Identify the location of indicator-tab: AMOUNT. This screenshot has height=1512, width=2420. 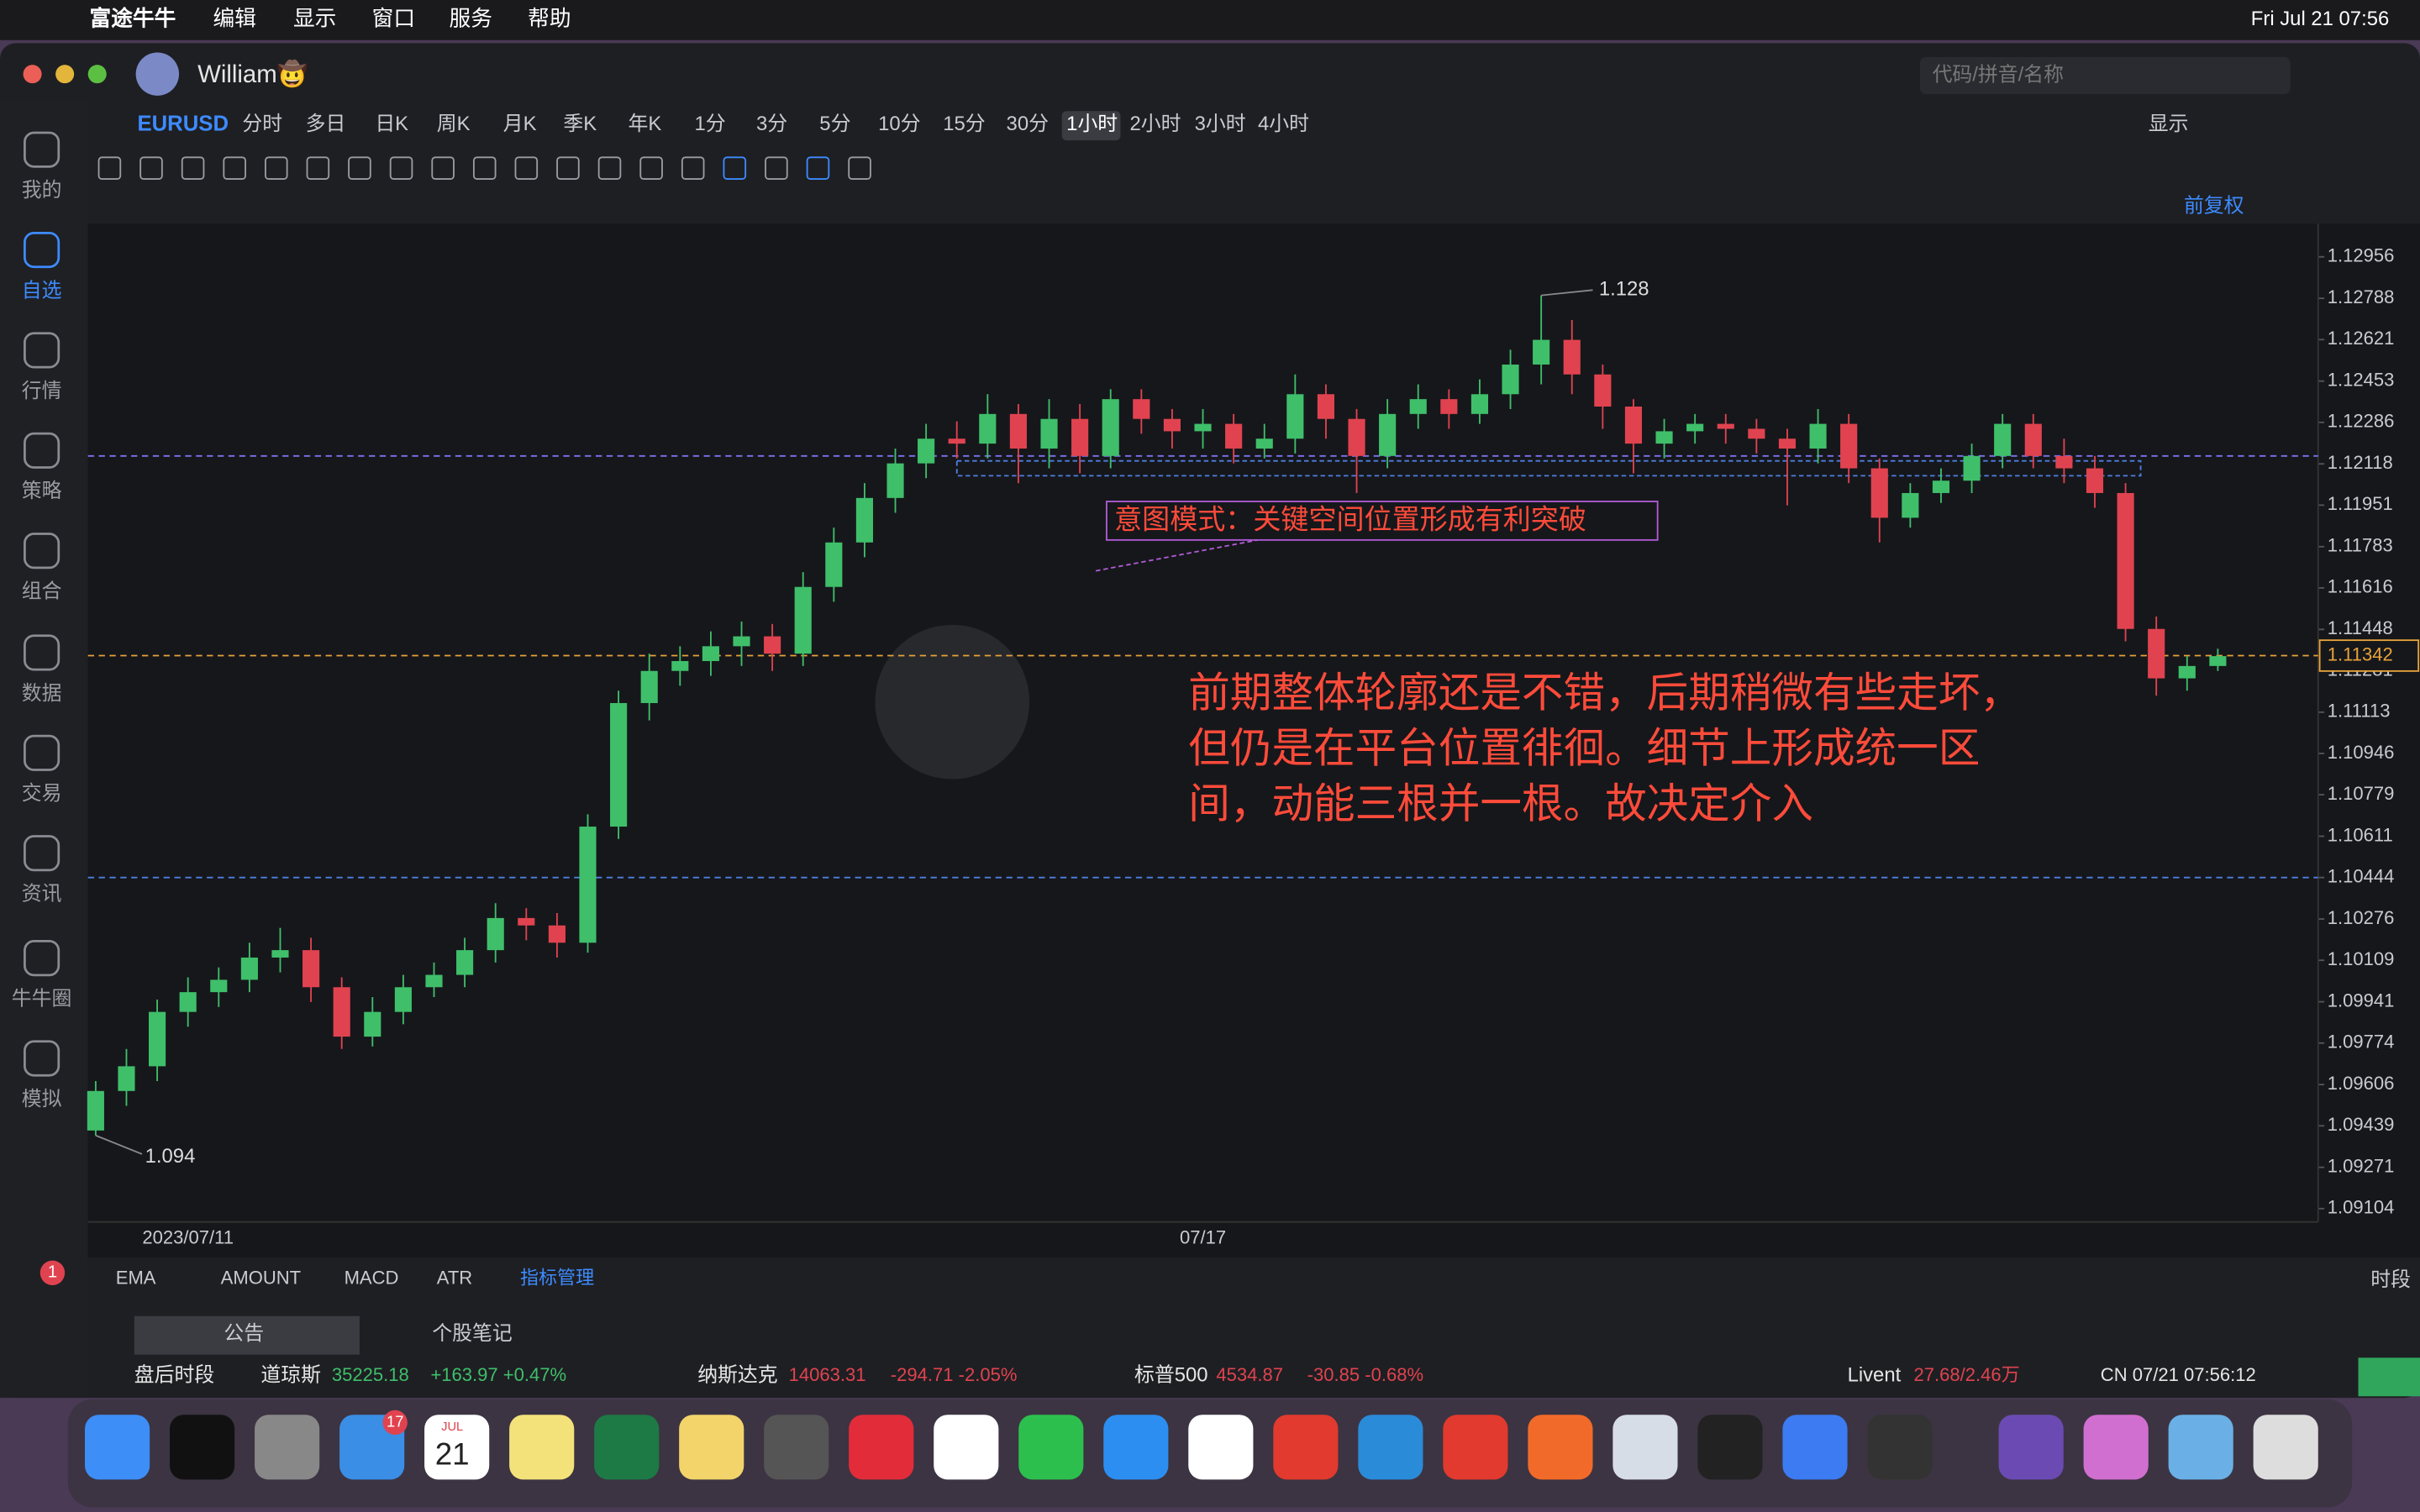
(261, 1277).